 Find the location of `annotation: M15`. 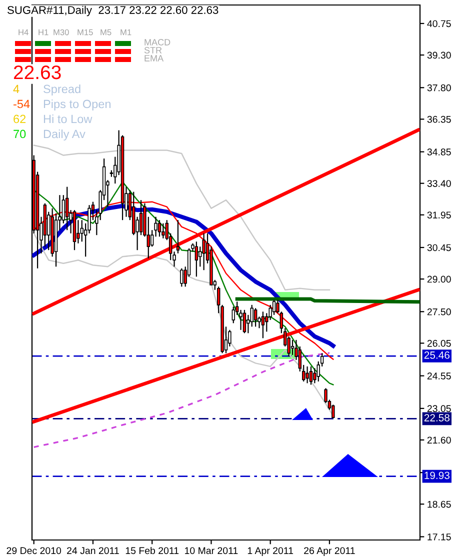

annotation: M15 is located at coordinates (85, 32).